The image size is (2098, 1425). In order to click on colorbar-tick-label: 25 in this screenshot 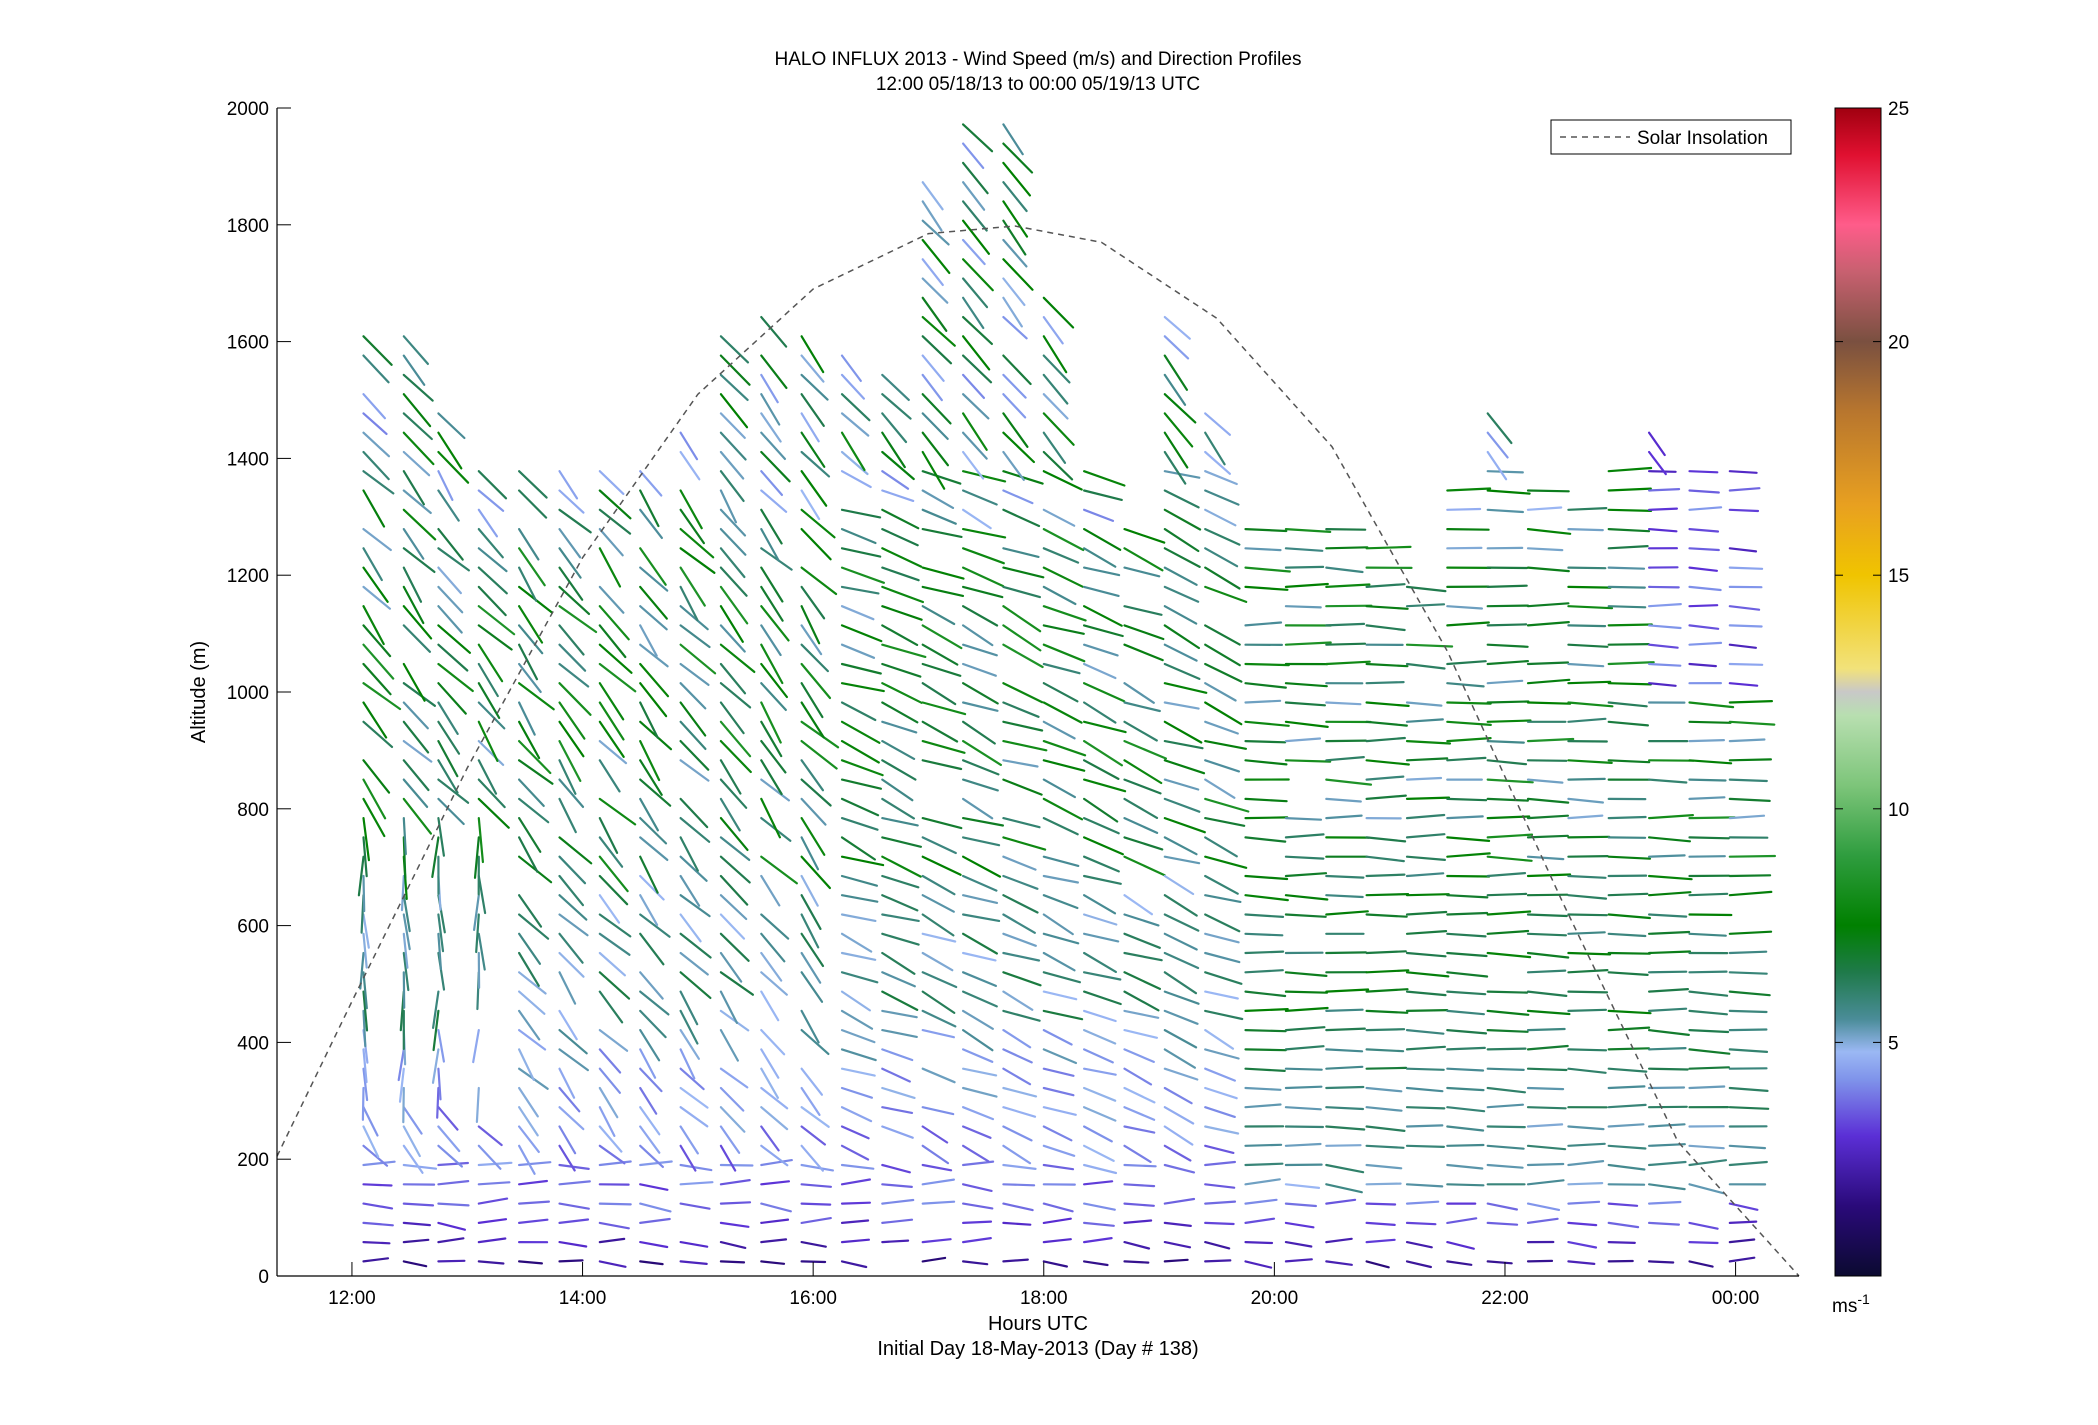, I will do `click(1898, 109)`.